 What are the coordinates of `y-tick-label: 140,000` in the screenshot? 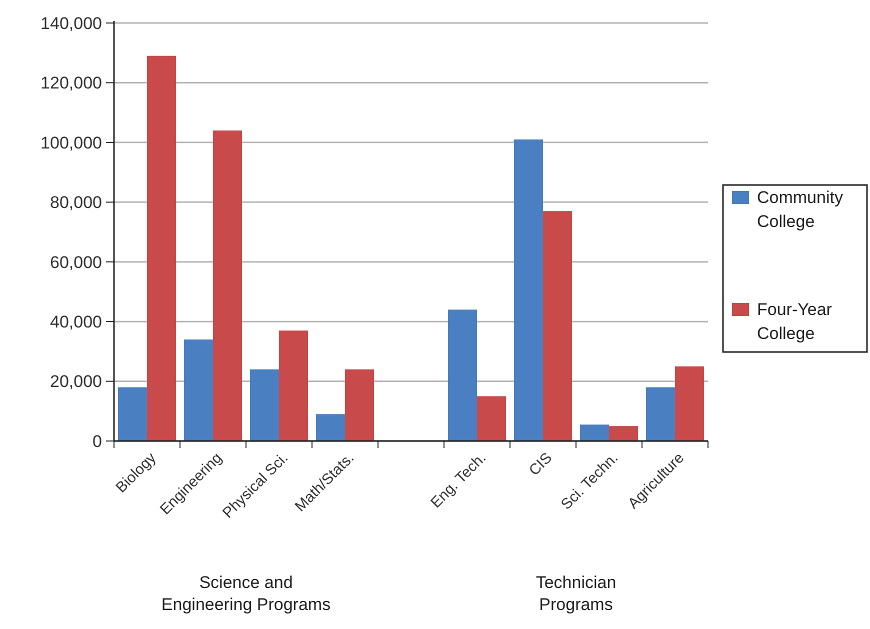 It's located at (71, 23).